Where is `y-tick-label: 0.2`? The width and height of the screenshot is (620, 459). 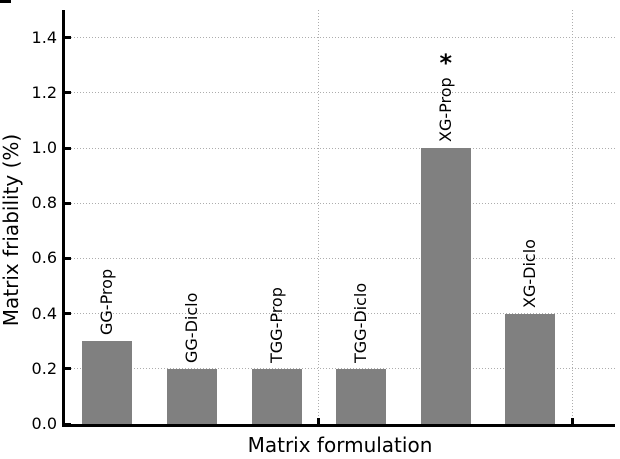 y-tick-label: 0.2 is located at coordinates (44, 368).